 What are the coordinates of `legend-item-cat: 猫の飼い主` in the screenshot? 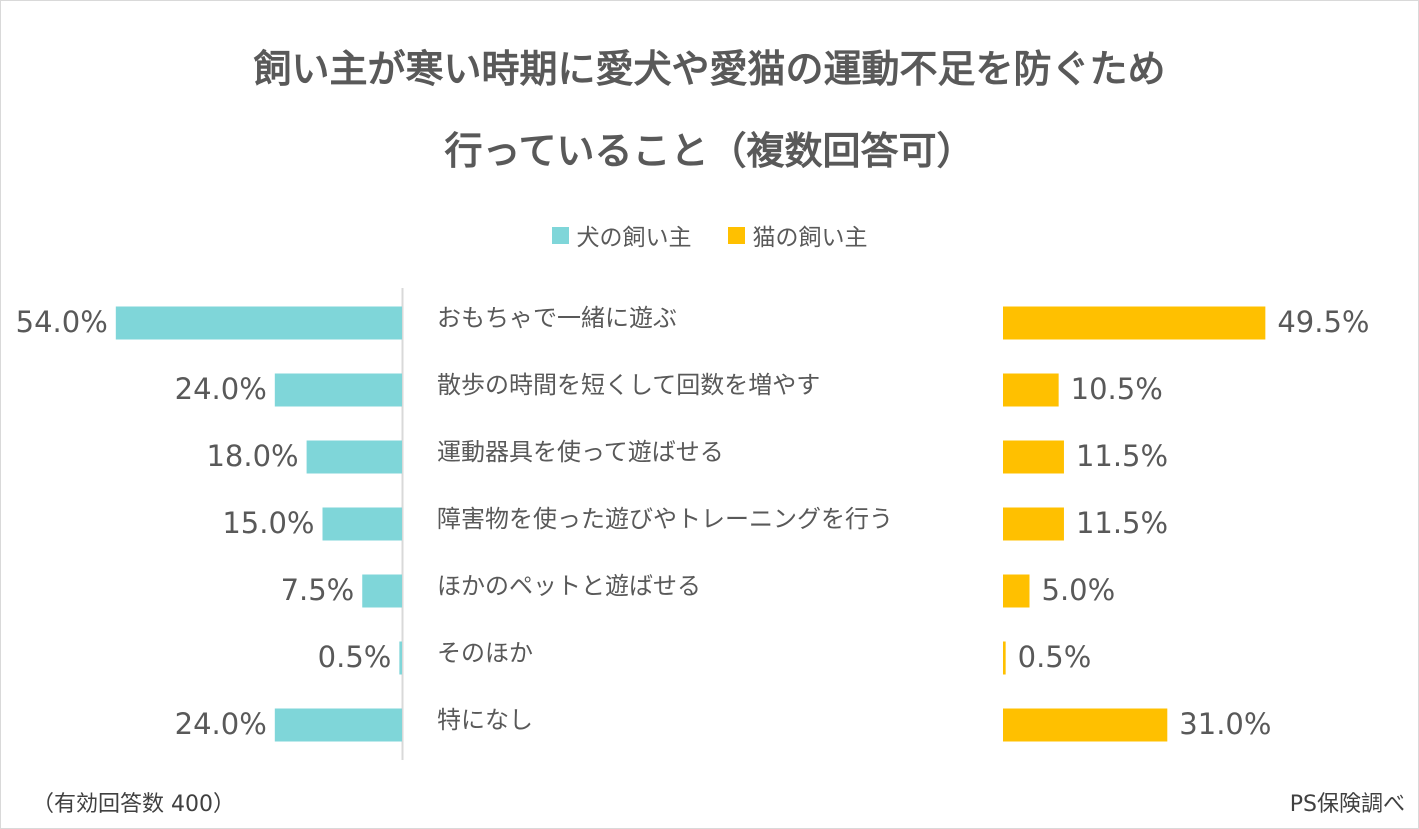 It's located at (797, 235).